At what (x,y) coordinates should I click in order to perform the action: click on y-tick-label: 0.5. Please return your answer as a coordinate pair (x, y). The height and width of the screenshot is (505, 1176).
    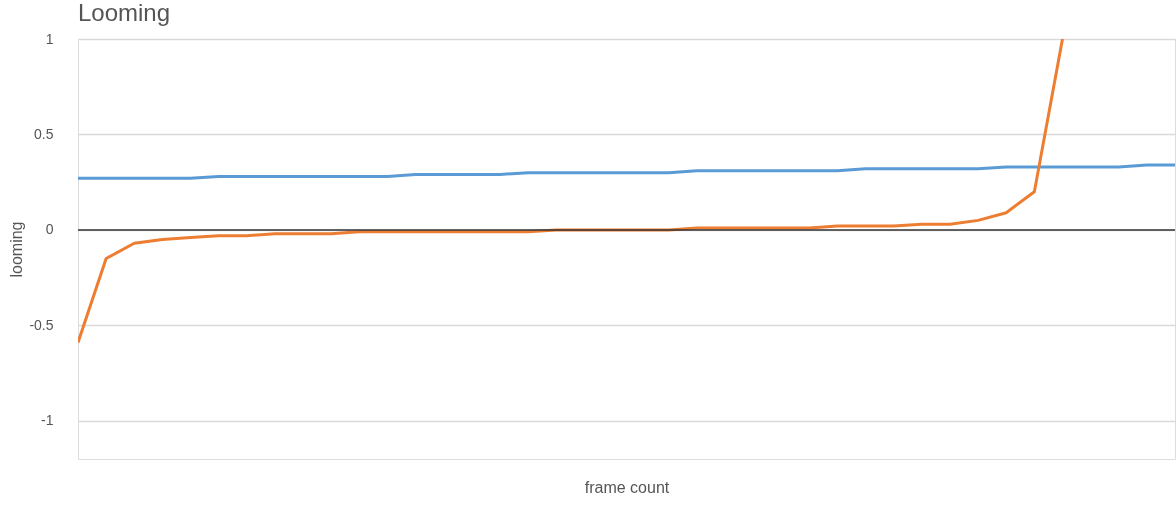
    Looking at the image, I should click on (44, 133).